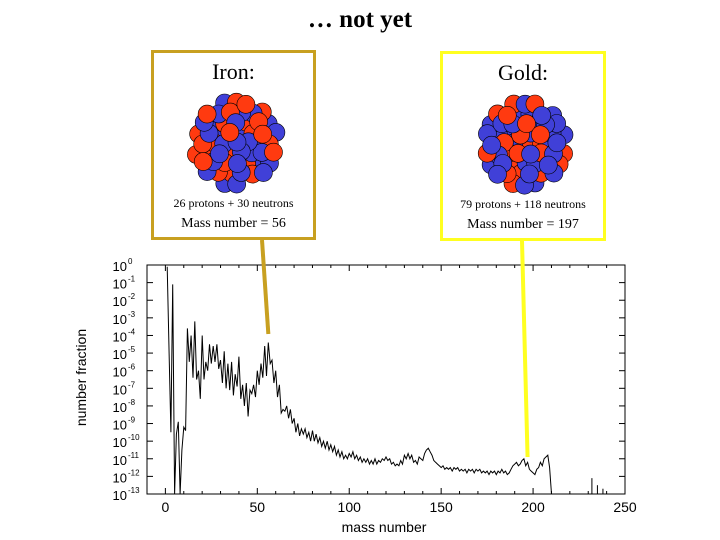 This screenshot has width=720, height=540. I want to click on x-tick-label: 200, so click(533, 507).